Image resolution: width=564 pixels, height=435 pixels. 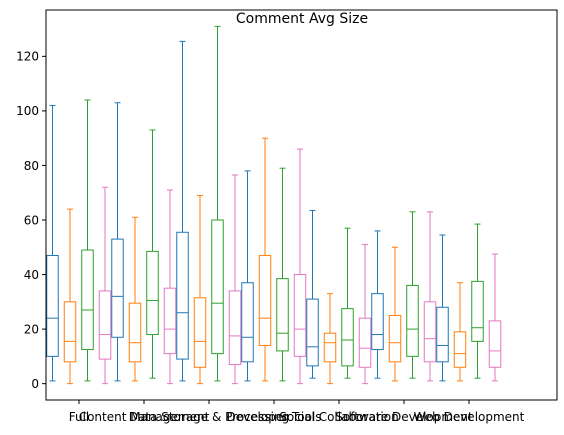 What do you see at coordinates (35, 384) in the screenshot?
I see `y-tick-label: 0` at bounding box center [35, 384].